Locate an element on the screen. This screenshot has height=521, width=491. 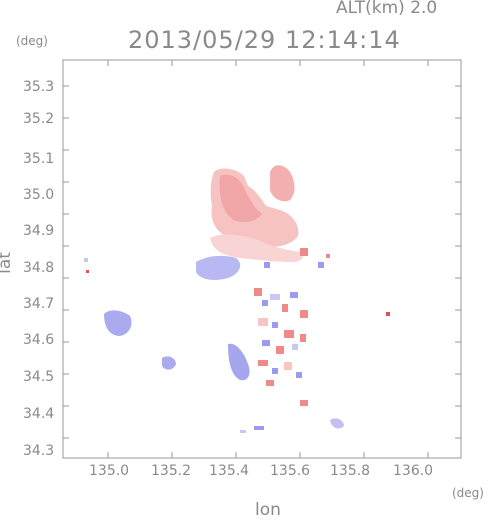
y-tick-label: 34.3 is located at coordinates (38, 451).